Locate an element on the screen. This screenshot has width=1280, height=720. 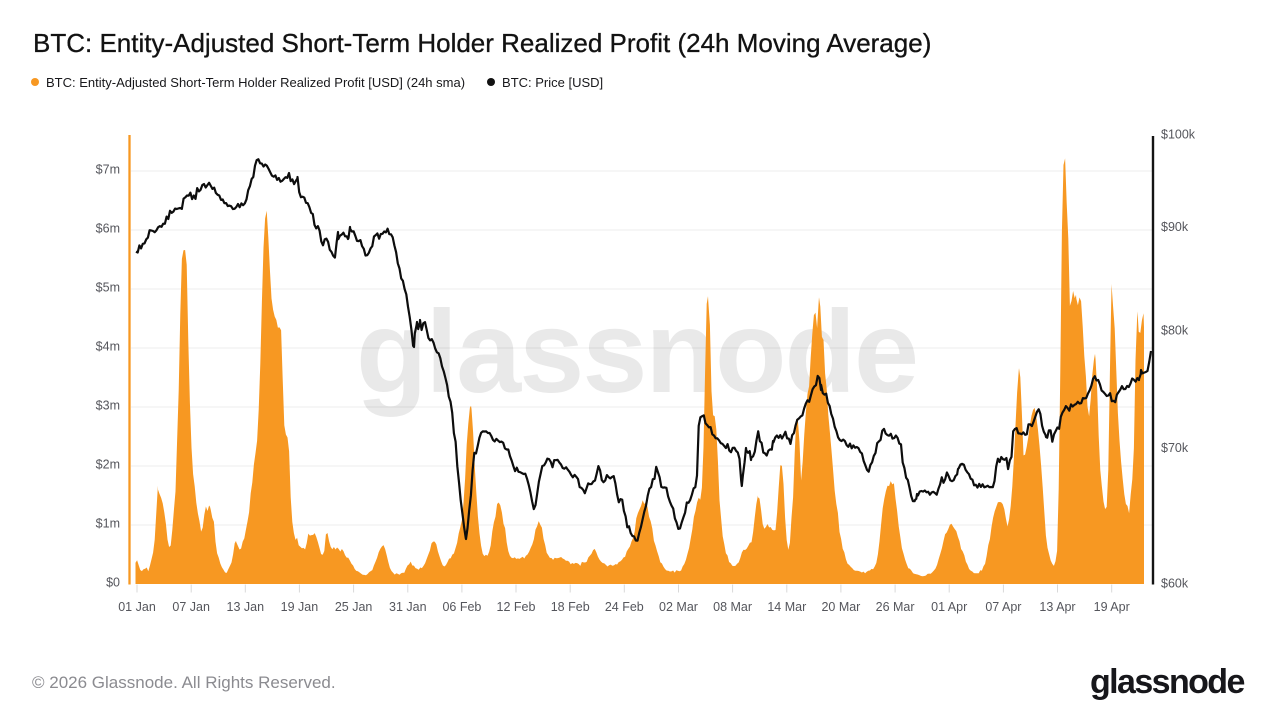
svg-text: 02 Mar is located at coordinates (678, 607).